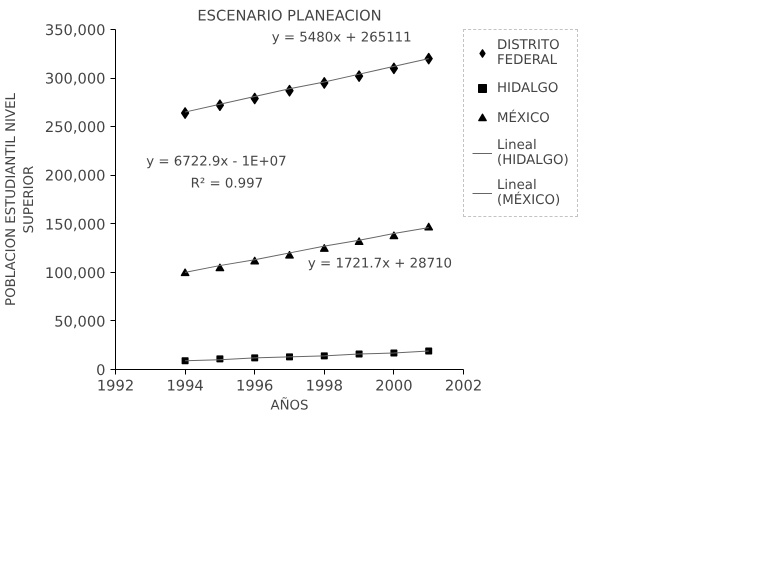 Image resolution: width=767 pixels, height=567 pixels. What do you see at coordinates (185, 386) in the screenshot?
I see `x-tick-label: 1994` at bounding box center [185, 386].